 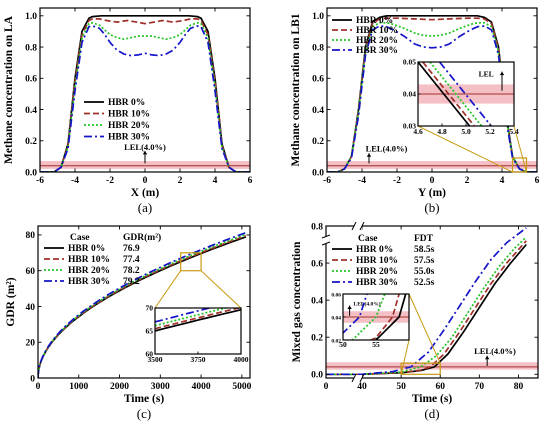 I want to click on y-tick-label: 0, so click(x=32, y=379).